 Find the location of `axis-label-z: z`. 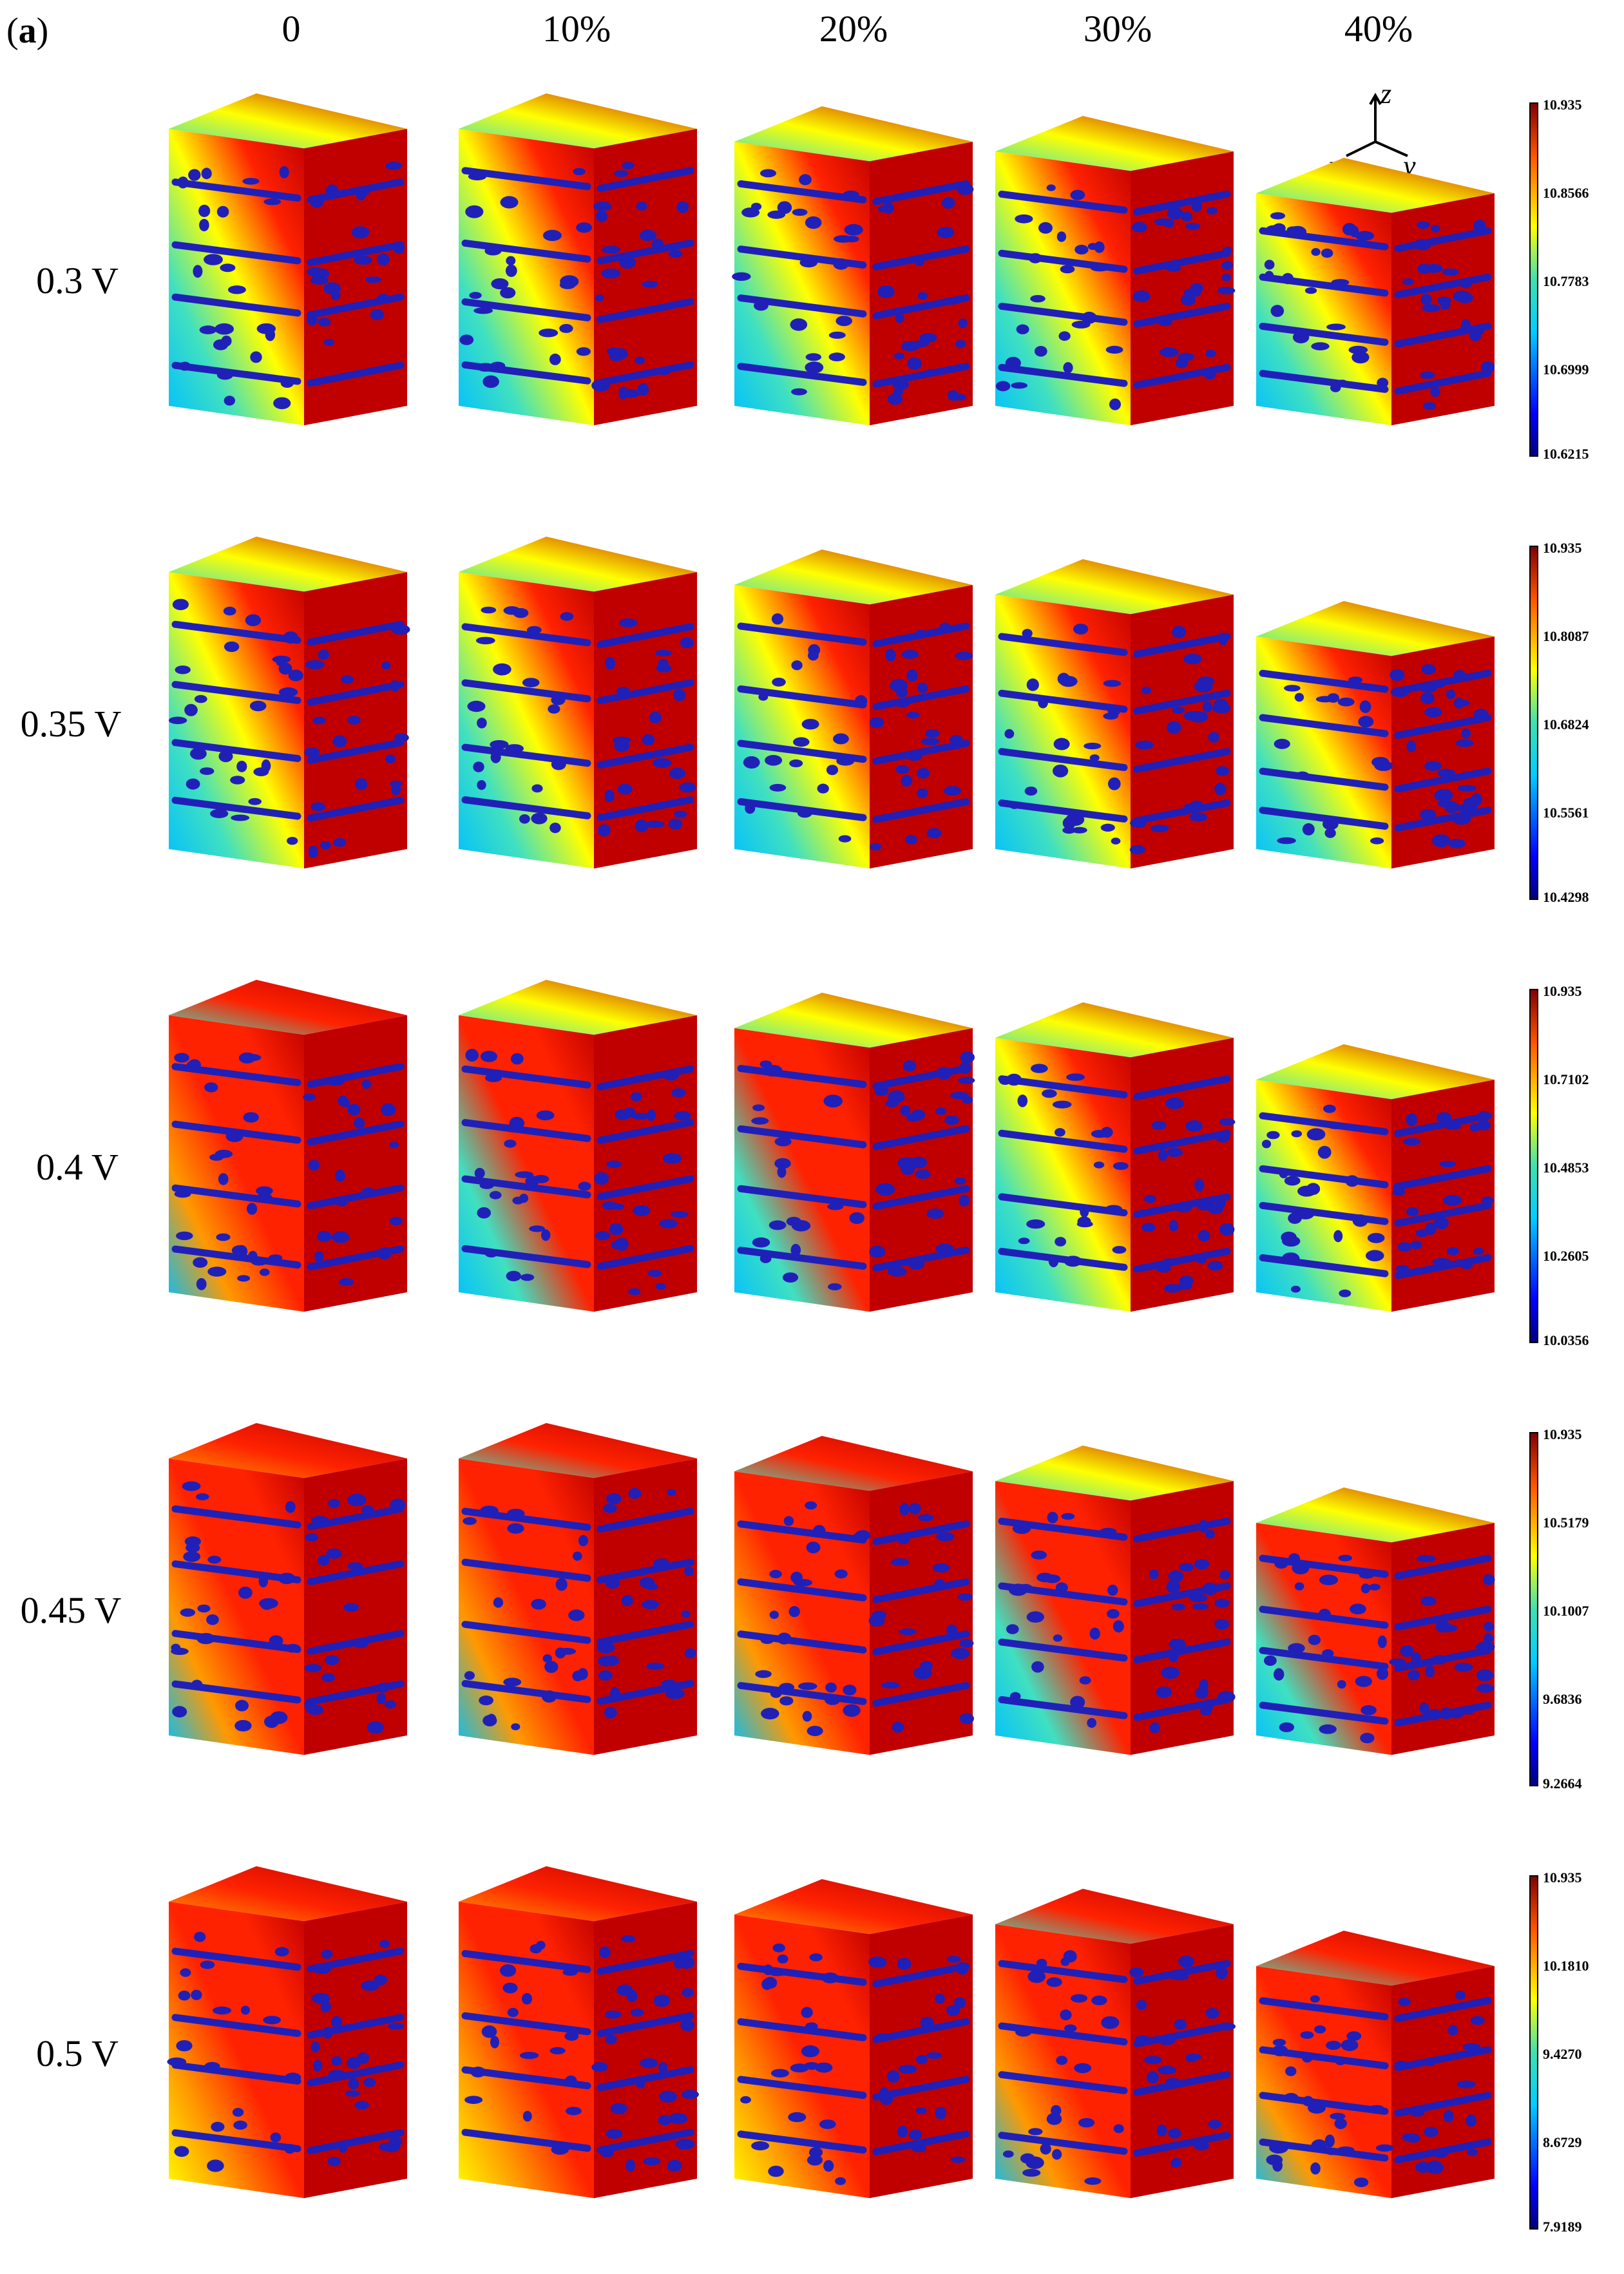

axis-label-z: z is located at coordinates (1386, 94).